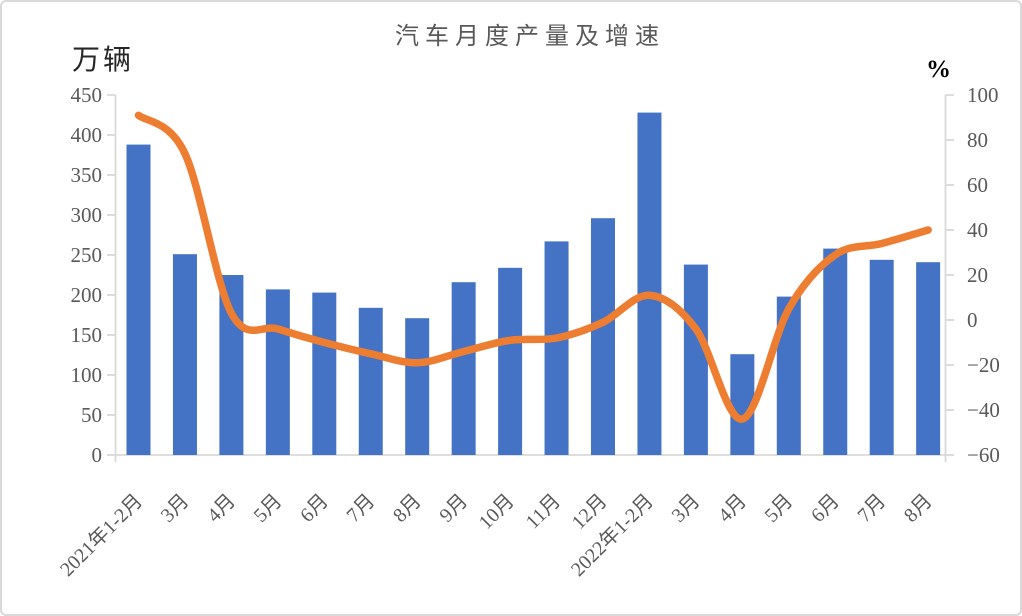 This screenshot has height=616, width=1022. Describe the element at coordinates (87, 95) in the screenshot. I see `left-axis-tick-label: 450` at that location.